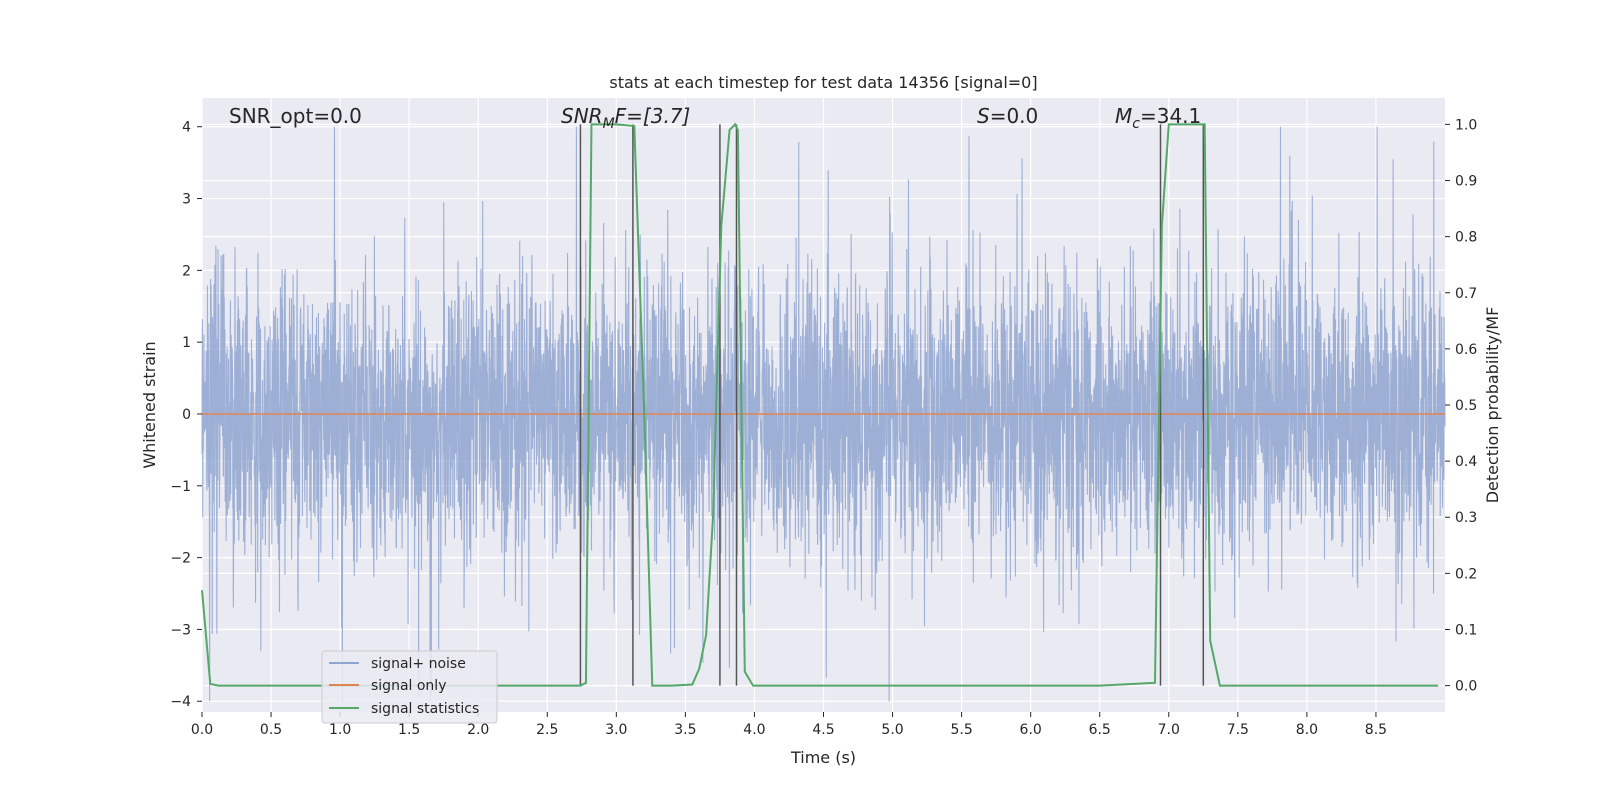 This screenshot has width=1600, height=800. What do you see at coordinates (186, 415) in the screenshot?
I see `y-left-tick-label-4: 0` at bounding box center [186, 415].